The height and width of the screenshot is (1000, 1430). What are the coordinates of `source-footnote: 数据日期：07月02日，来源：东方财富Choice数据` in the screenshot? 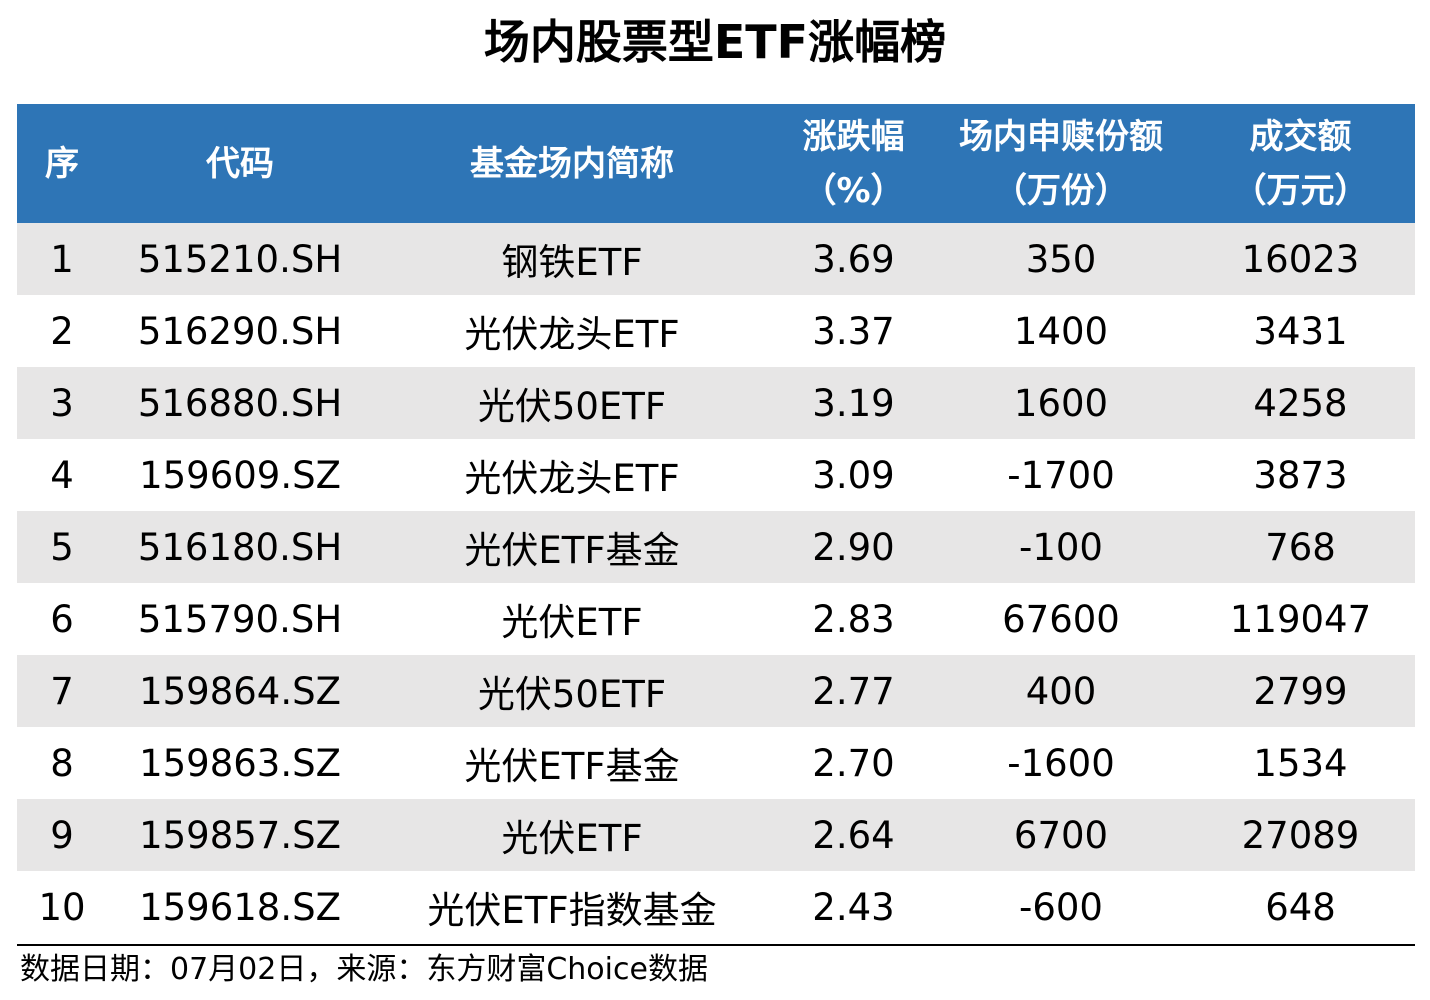 It's located at (364, 969).